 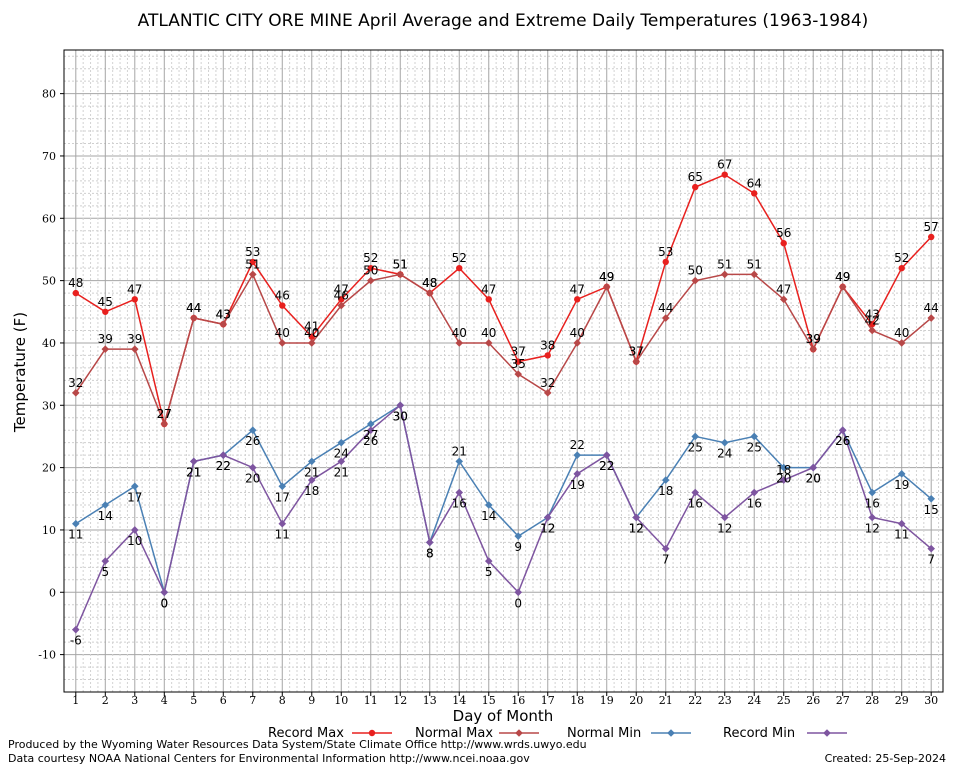 I want to click on y-tick-label: 80, so click(x=49, y=94).